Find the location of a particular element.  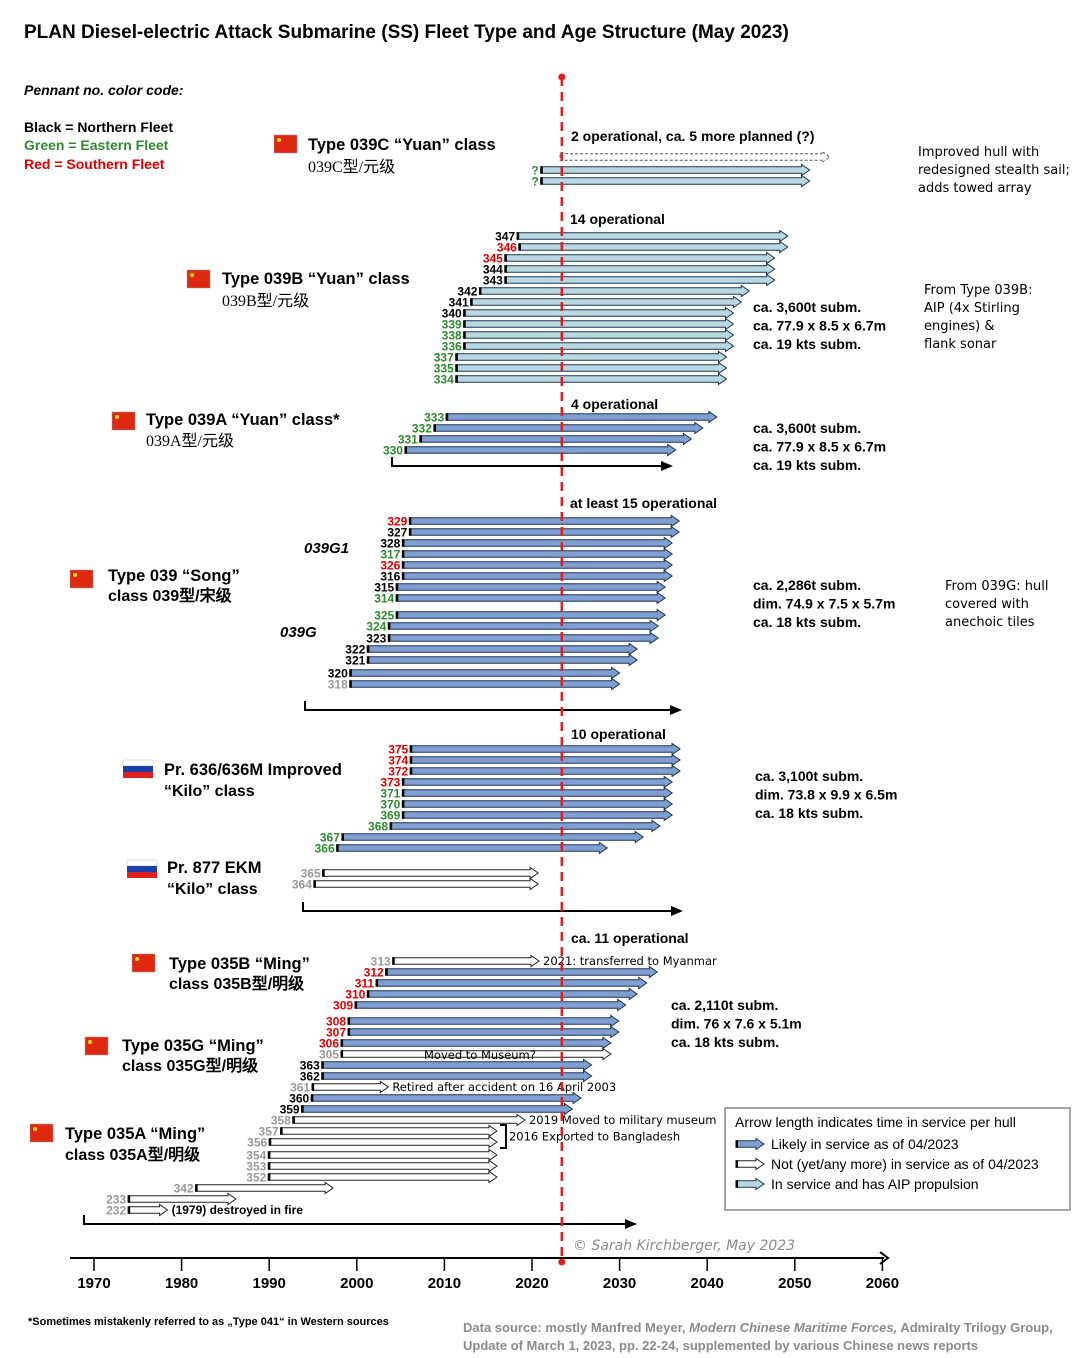

color-code-eastern: Green = Eastern Fleet is located at coordinates (96, 145).